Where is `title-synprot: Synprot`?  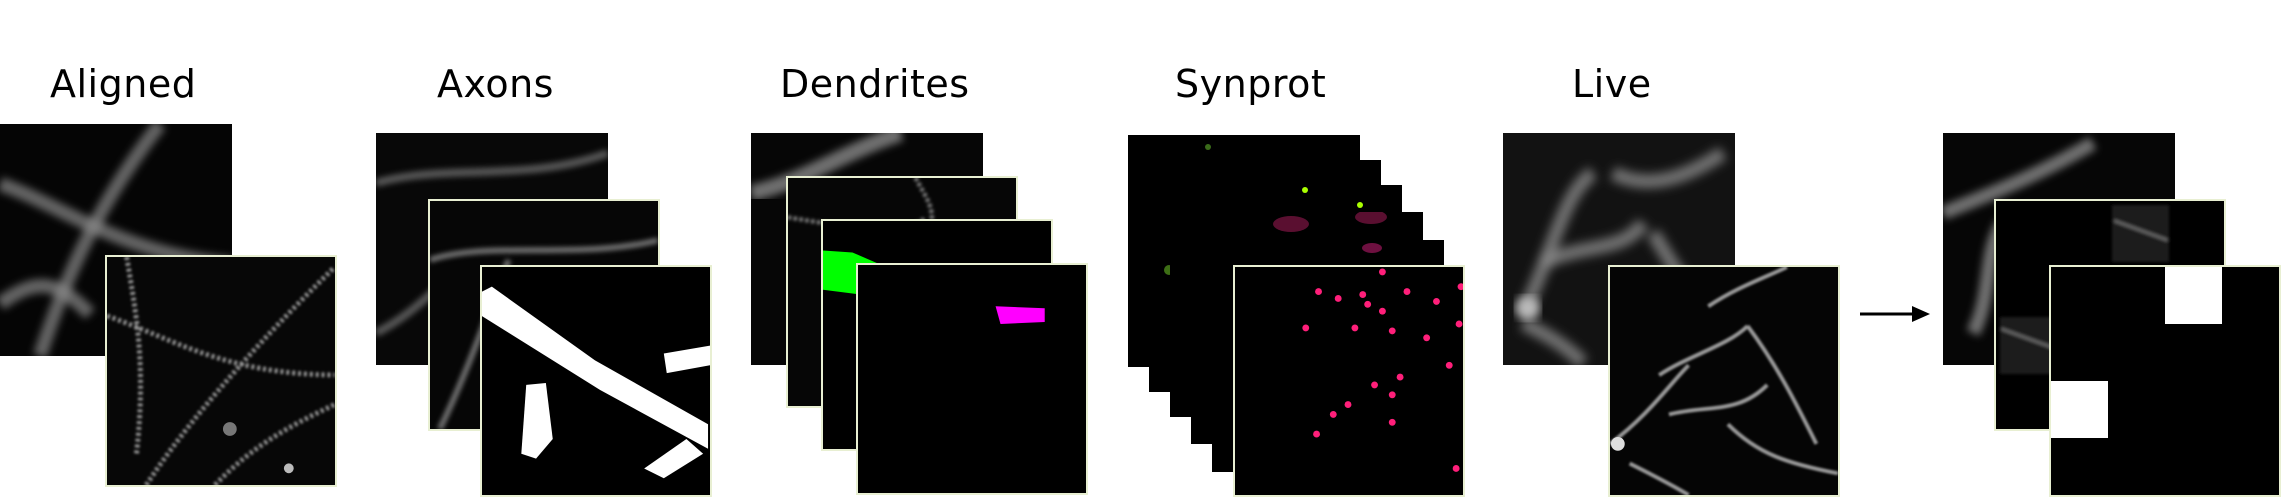 title-synprot: Synprot is located at coordinates (1251, 84).